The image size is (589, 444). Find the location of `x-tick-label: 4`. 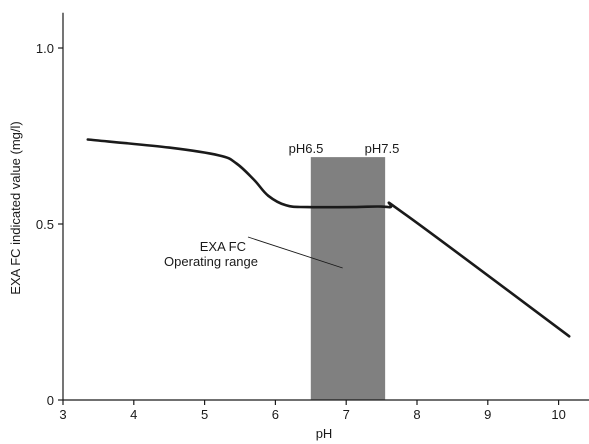

x-tick-label: 4 is located at coordinates (133, 414).